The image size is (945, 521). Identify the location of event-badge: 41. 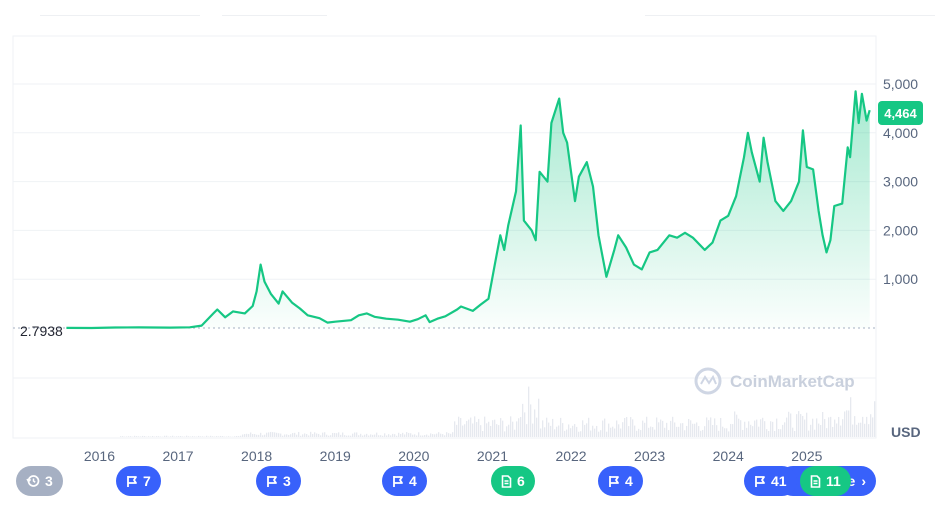
(770, 481).